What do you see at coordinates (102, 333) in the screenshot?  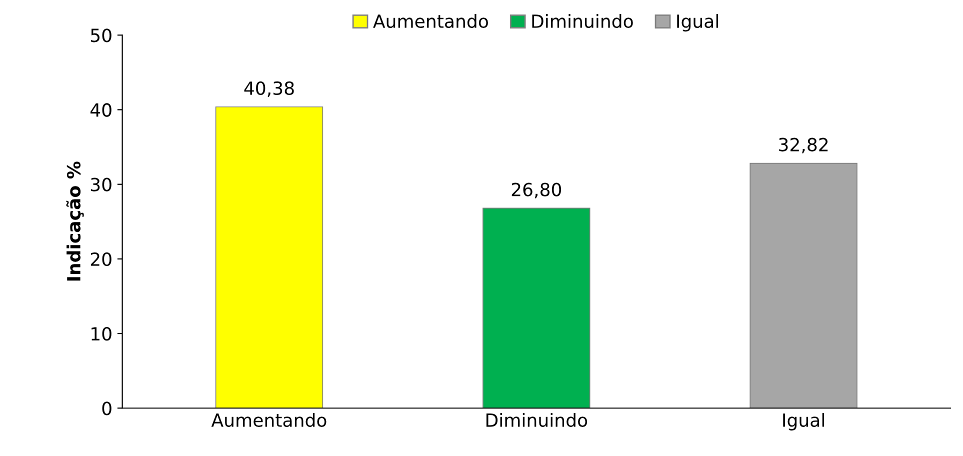 I see `y-tick-label: 10` at bounding box center [102, 333].